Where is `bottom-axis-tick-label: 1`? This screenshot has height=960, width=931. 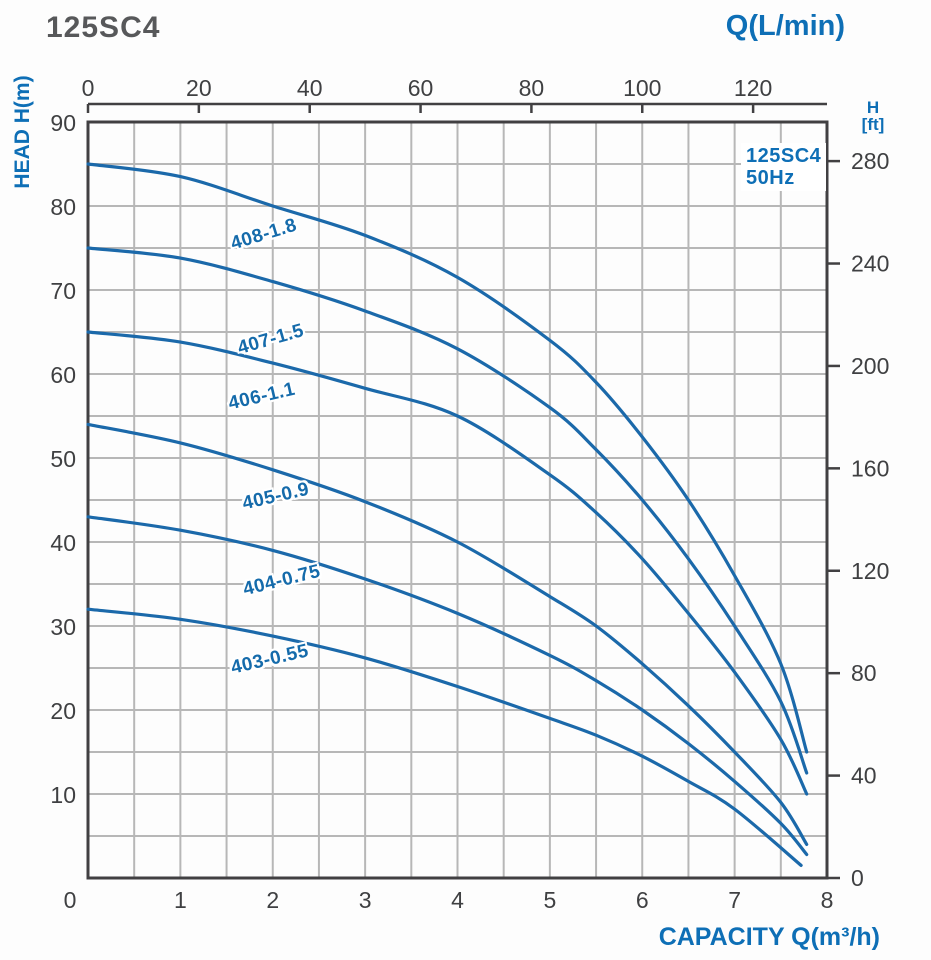
bottom-axis-tick-label: 1 is located at coordinates (180, 900).